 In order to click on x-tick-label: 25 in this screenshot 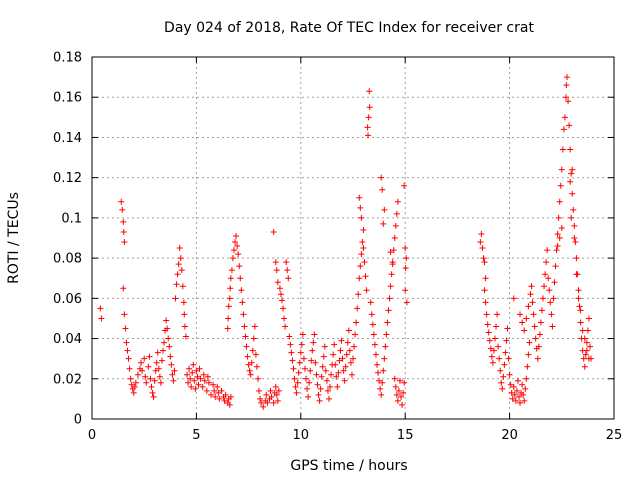, I will do `click(614, 435)`.